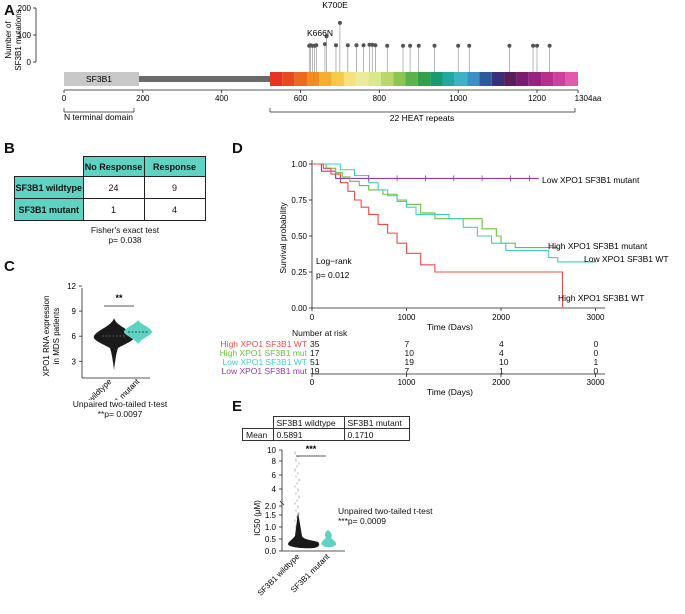  I want to click on panel-d-ytick: 0.75, so click(299, 200).